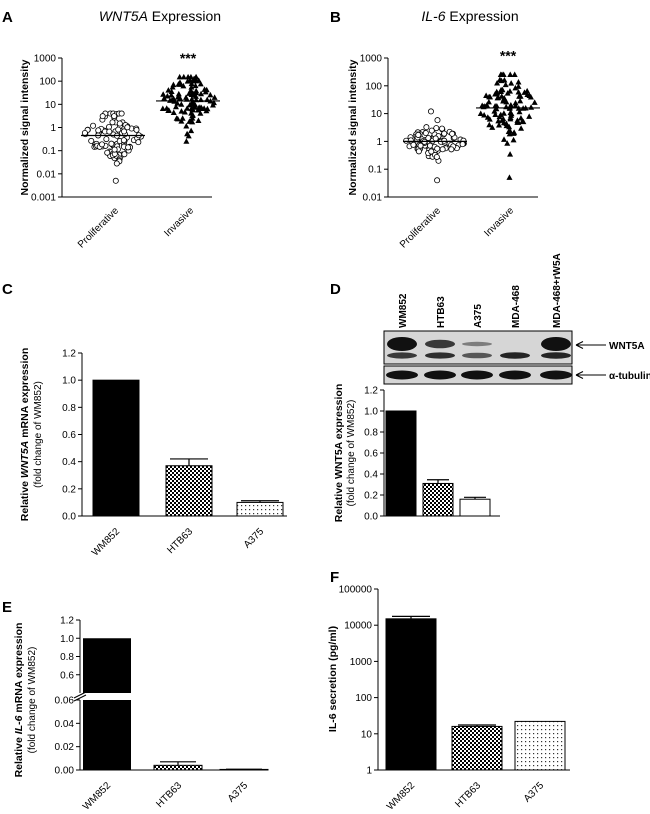  Describe the element at coordinates (49, 151) in the screenshot. I see `panel-a-y-tick-label: 0.1` at that location.